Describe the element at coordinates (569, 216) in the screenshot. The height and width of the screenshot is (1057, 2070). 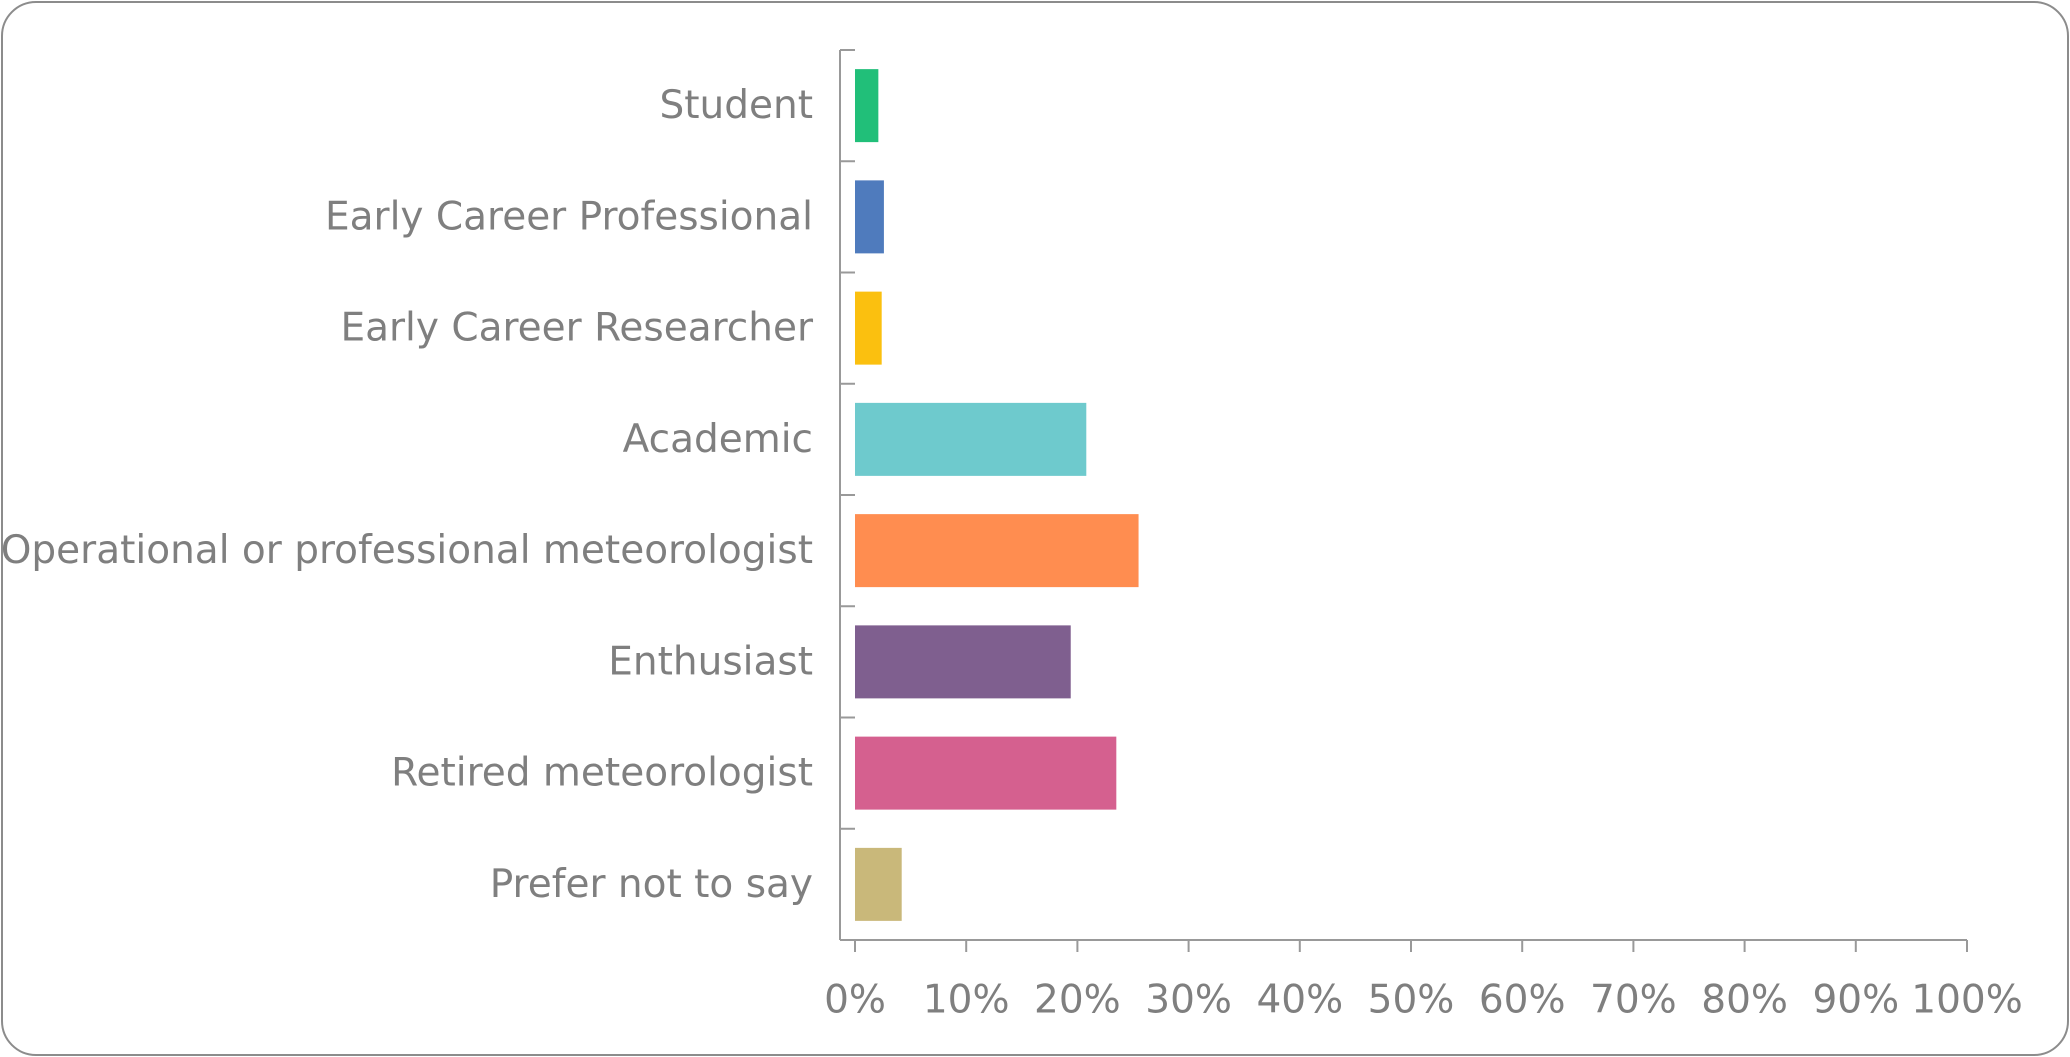
I see `y-tick-label: Early Career Professional` at that location.